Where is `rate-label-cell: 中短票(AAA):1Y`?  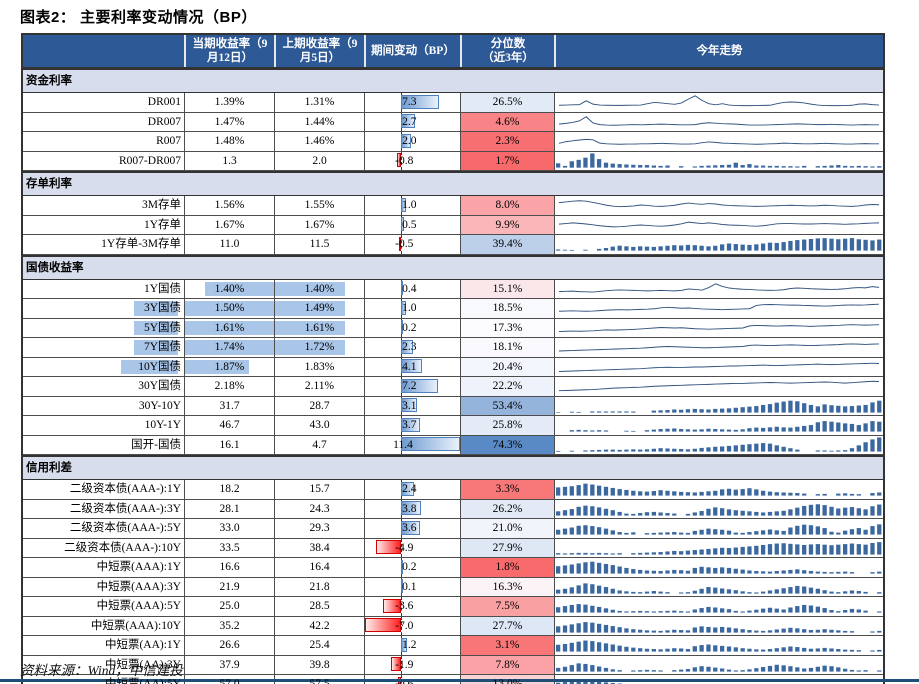
rate-label-cell: 中短票(AAA):1Y is located at coordinates (138, 567).